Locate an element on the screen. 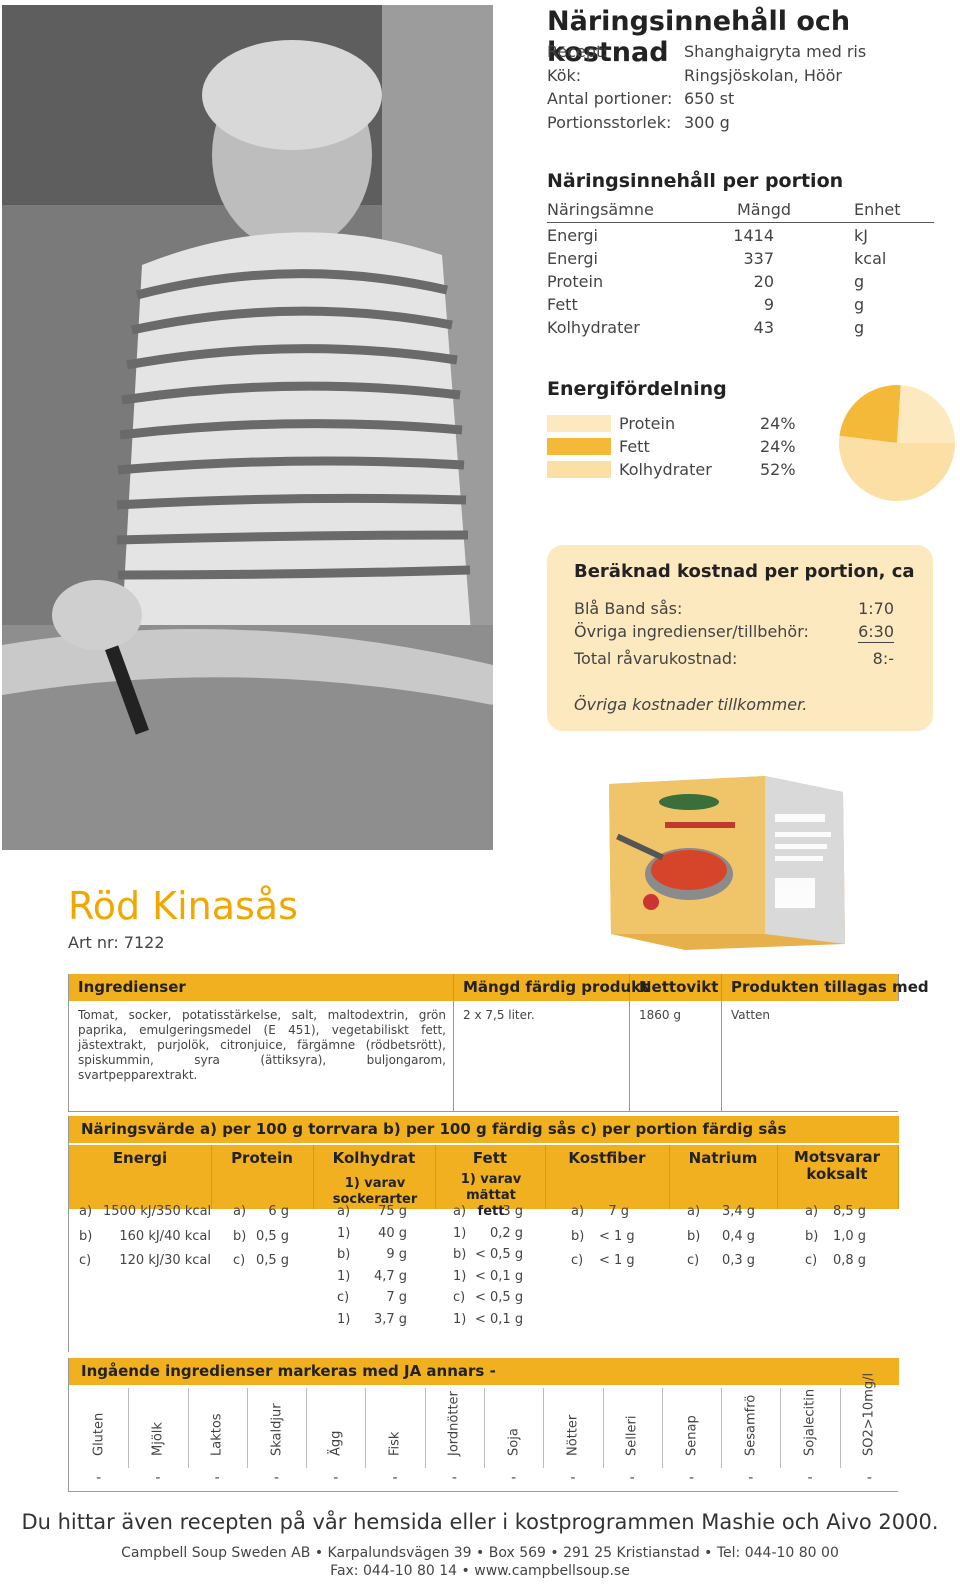  kostfiber-value: 7 g is located at coordinates (618, 1211).